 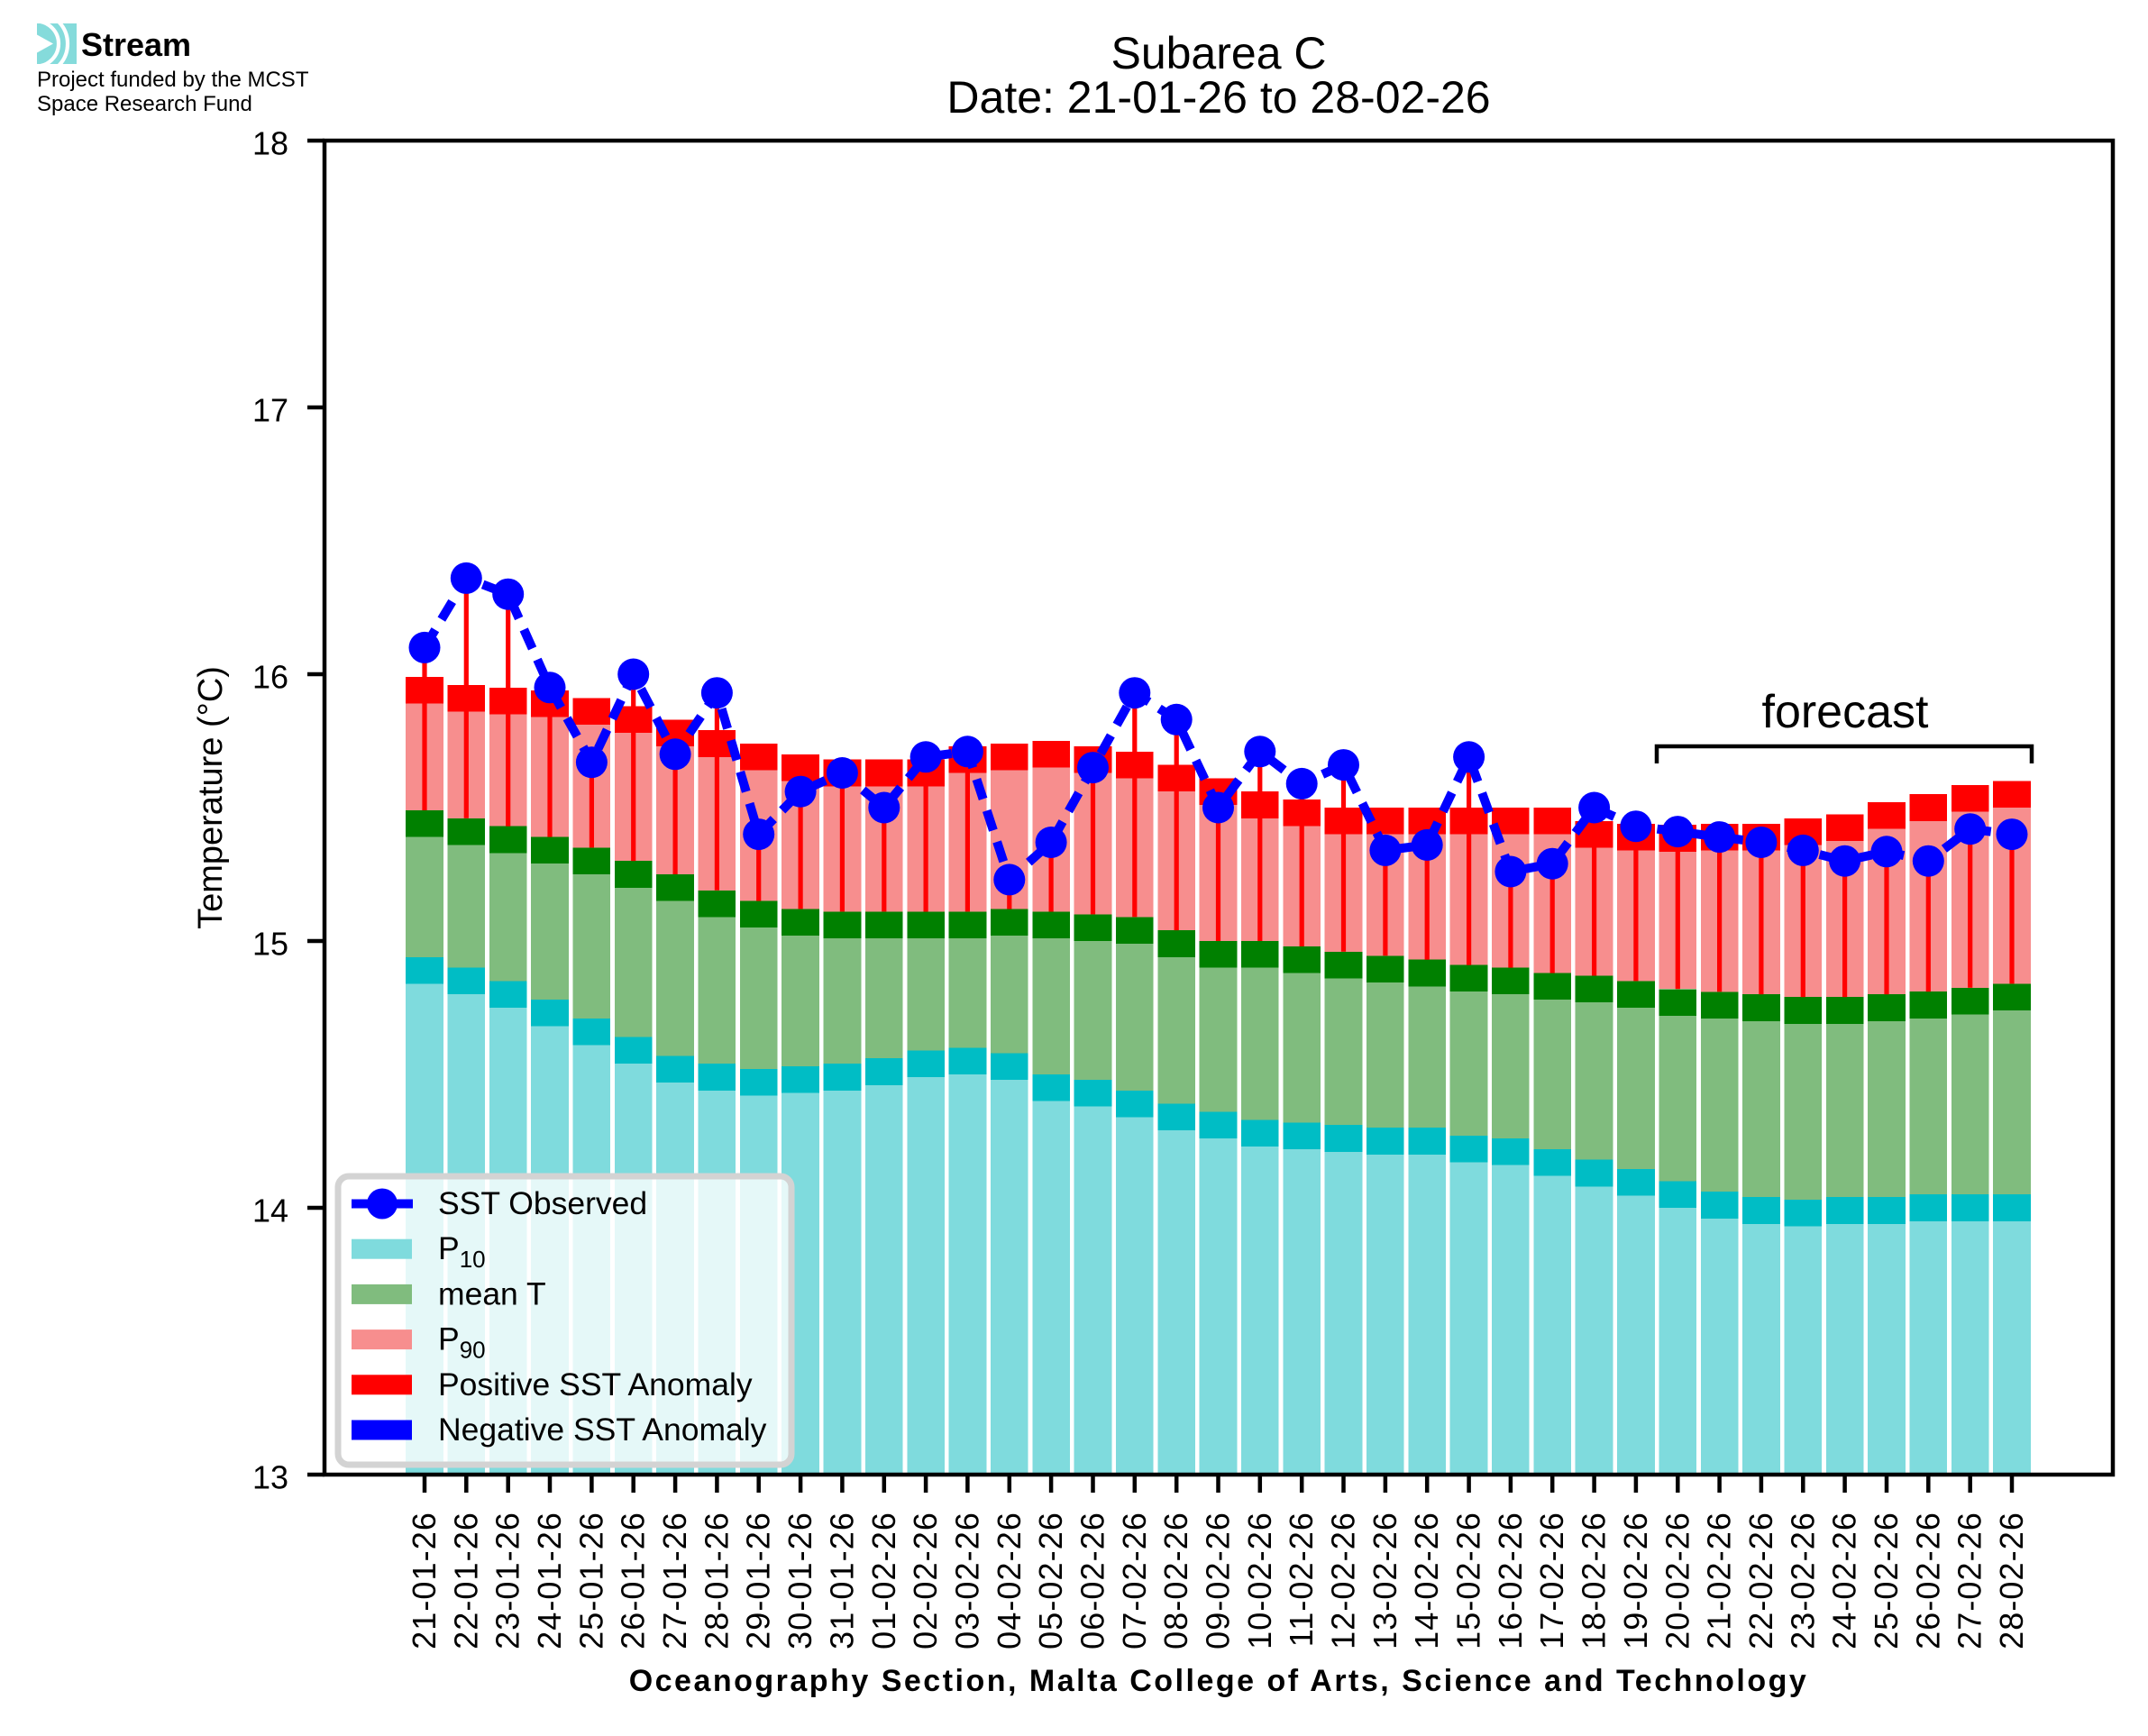 I want to click on svg-text: Date: 21-01-26 to 28-02-26, so click(x=1218, y=97).